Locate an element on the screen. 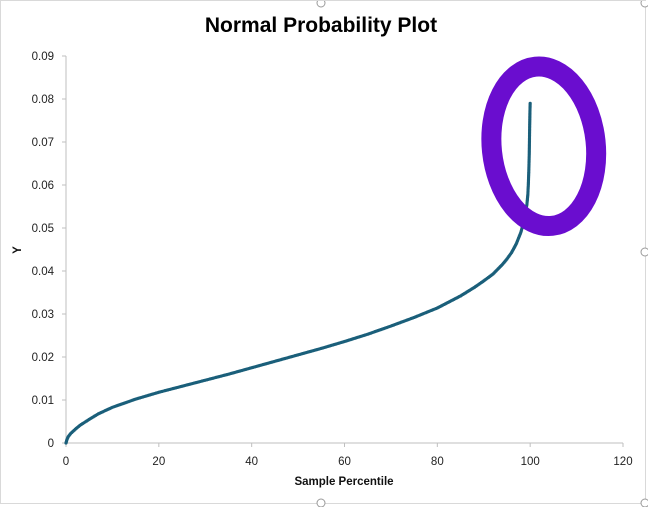 The height and width of the screenshot is (507, 648). x-axis-title: Sample Percentile is located at coordinates (343, 482).